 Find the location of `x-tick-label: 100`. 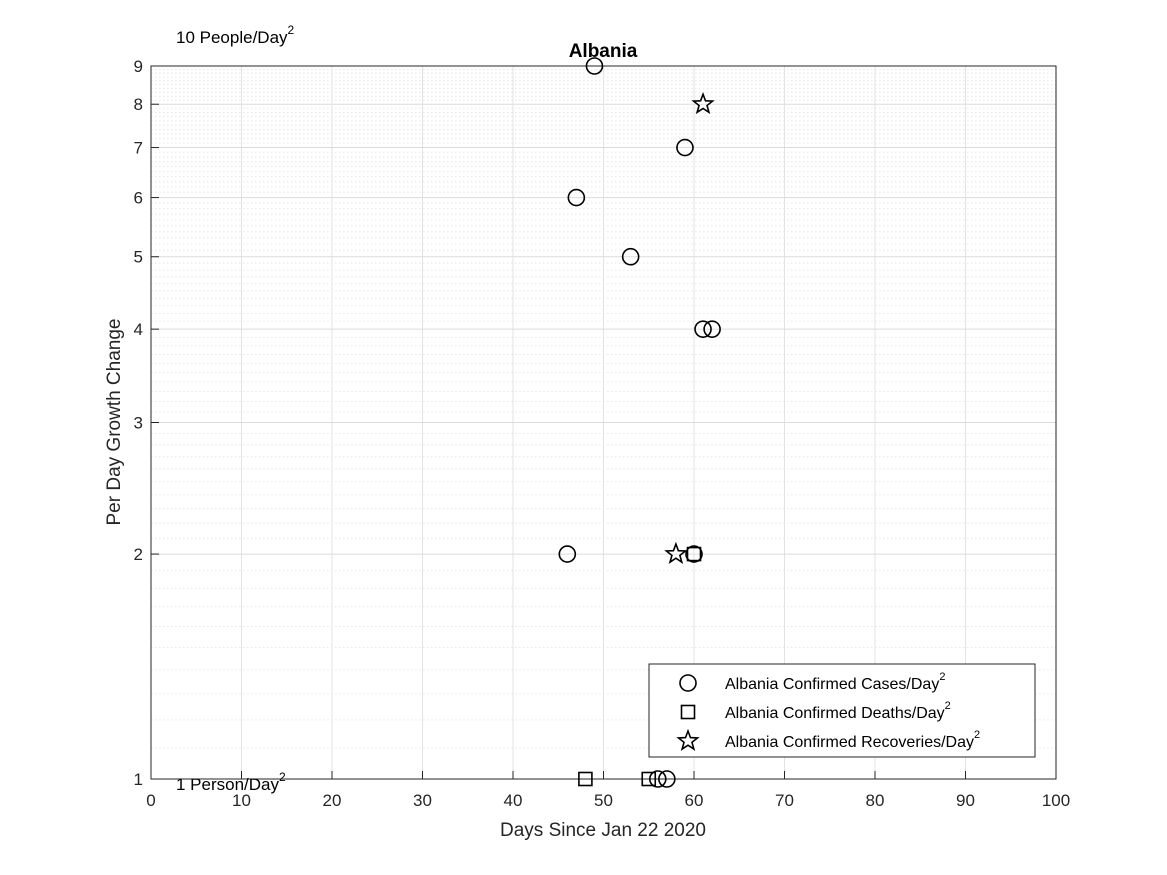

x-tick-label: 100 is located at coordinates (1056, 800).